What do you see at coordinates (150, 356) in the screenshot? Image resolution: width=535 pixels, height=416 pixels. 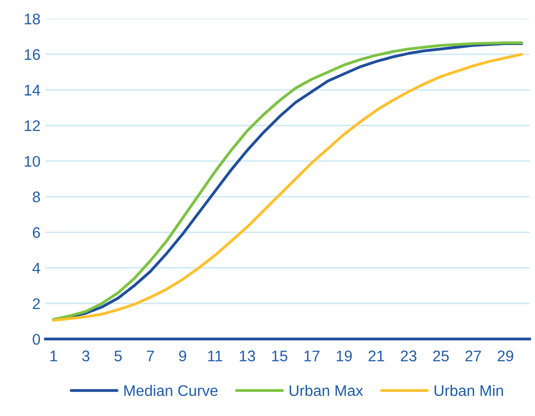 I see `x-tick-label: 7` at bounding box center [150, 356].